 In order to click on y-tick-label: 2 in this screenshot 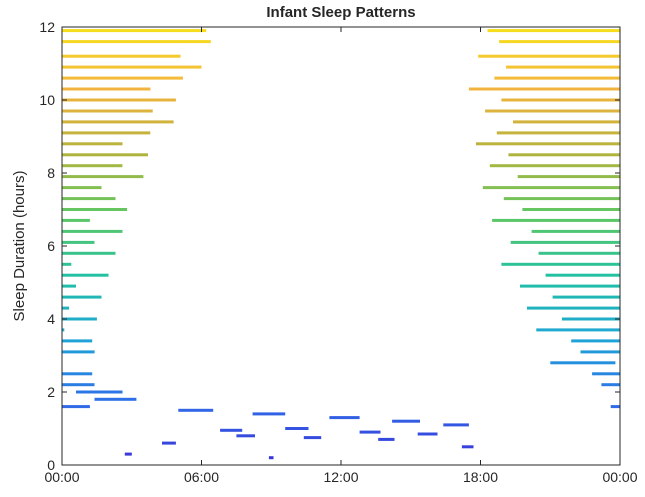, I will do `click(51, 392)`.